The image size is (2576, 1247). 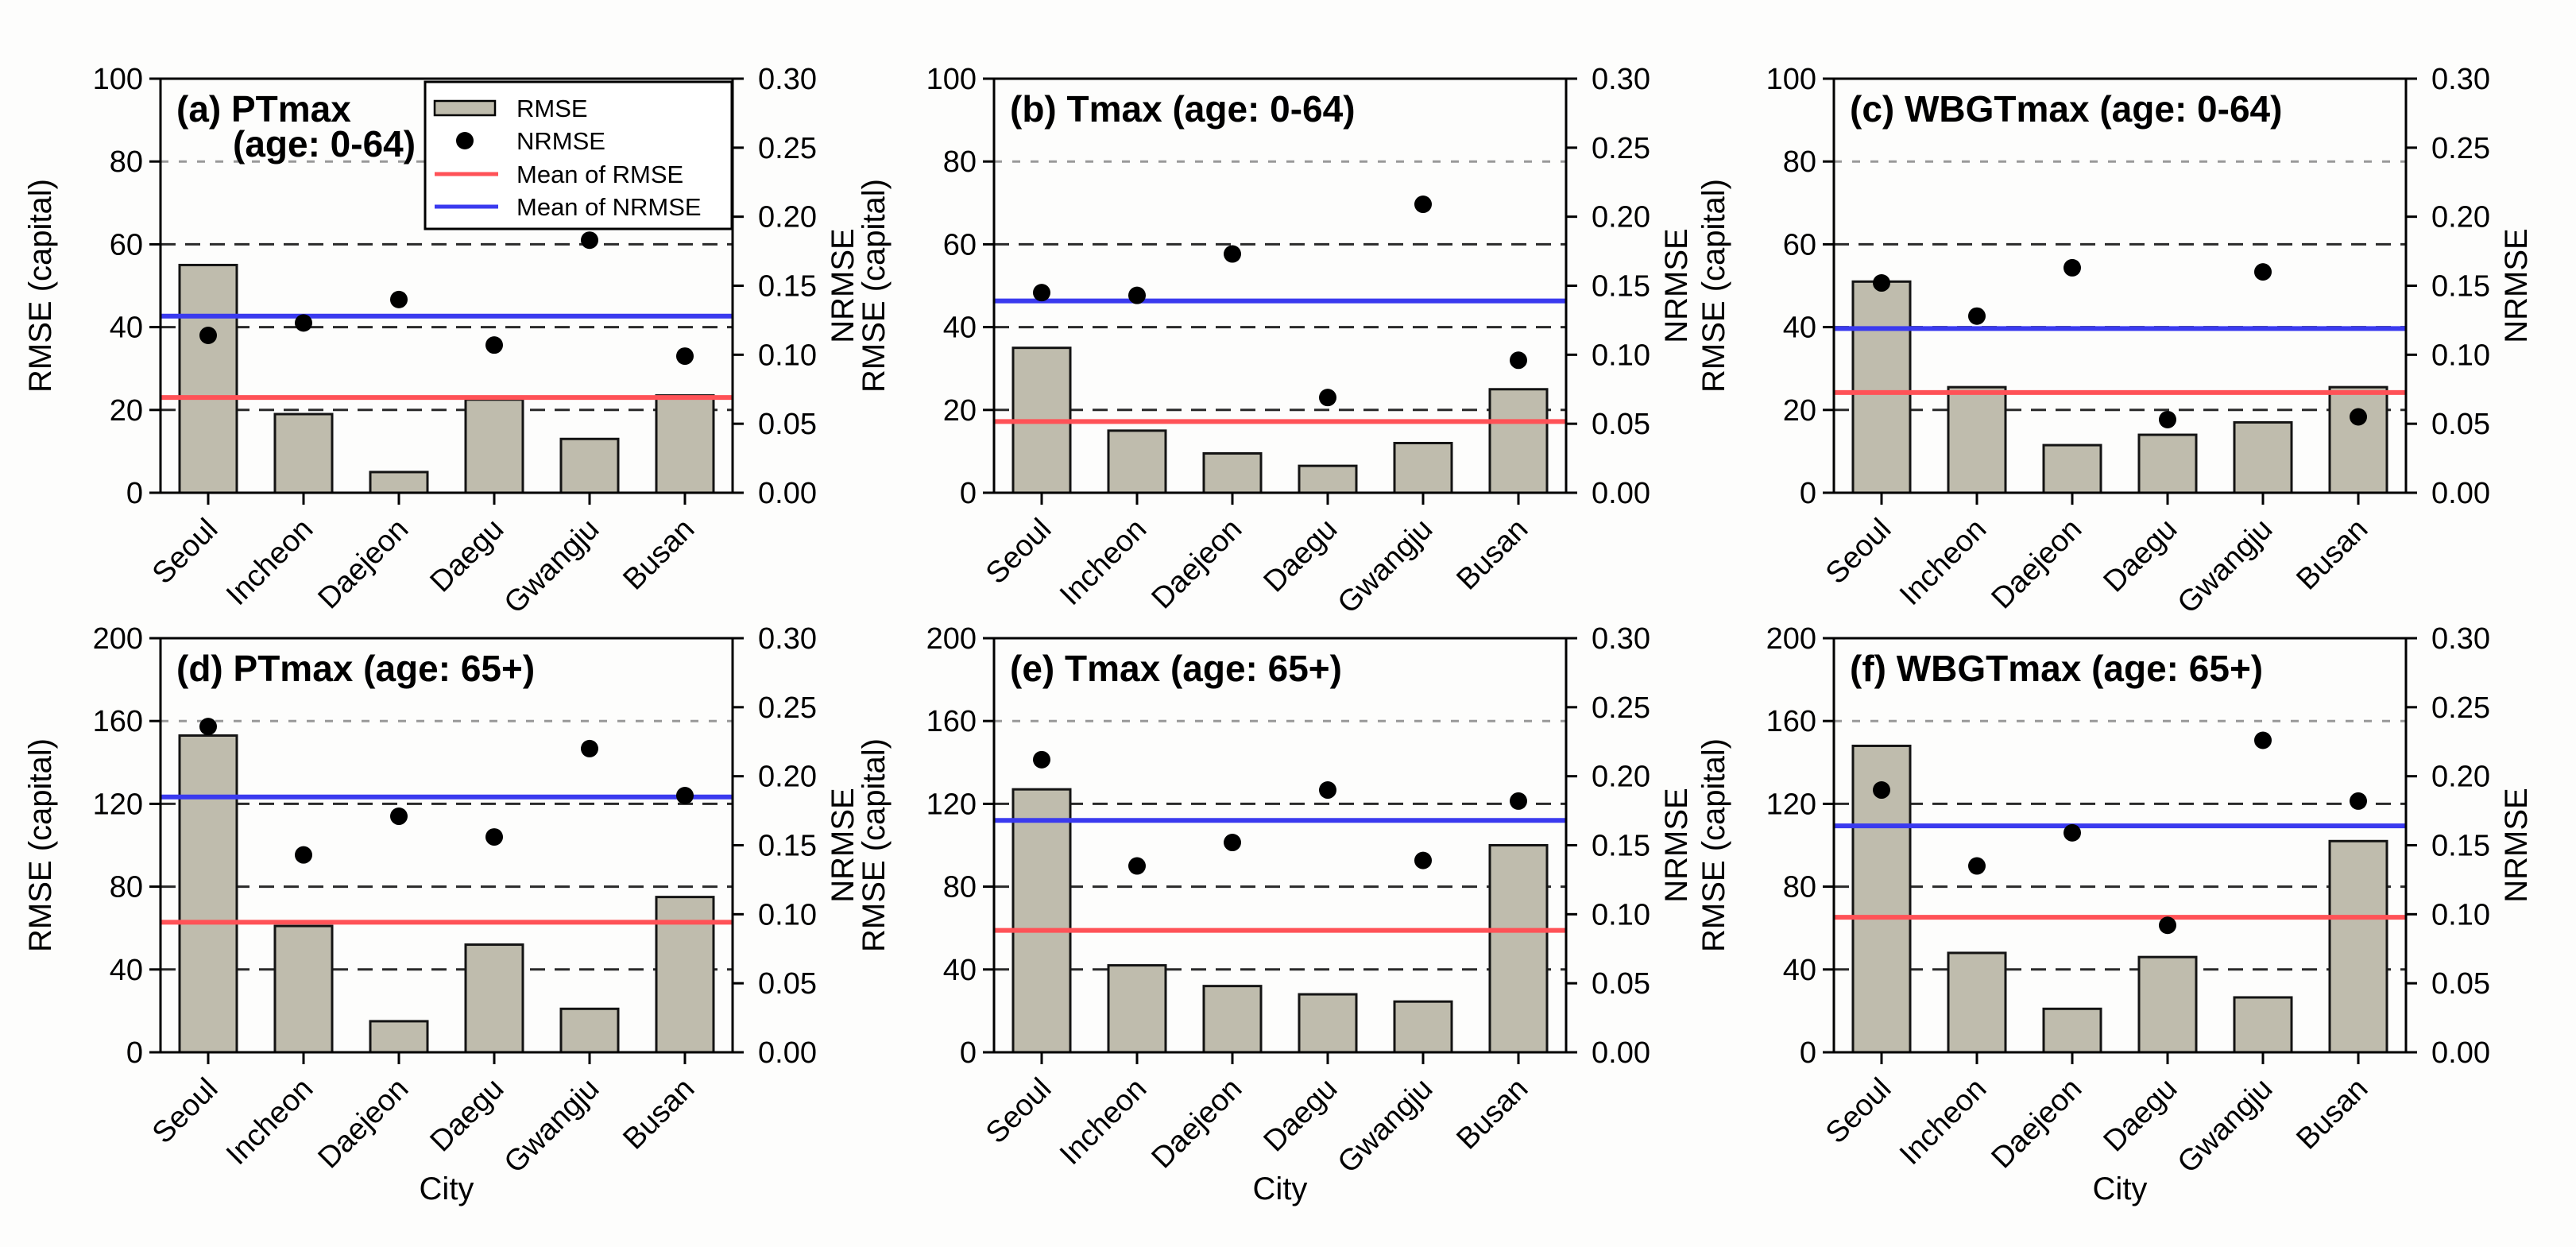 What do you see at coordinates (1518, 949) in the screenshot?
I see `bar-busan` at bounding box center [1518, 949].